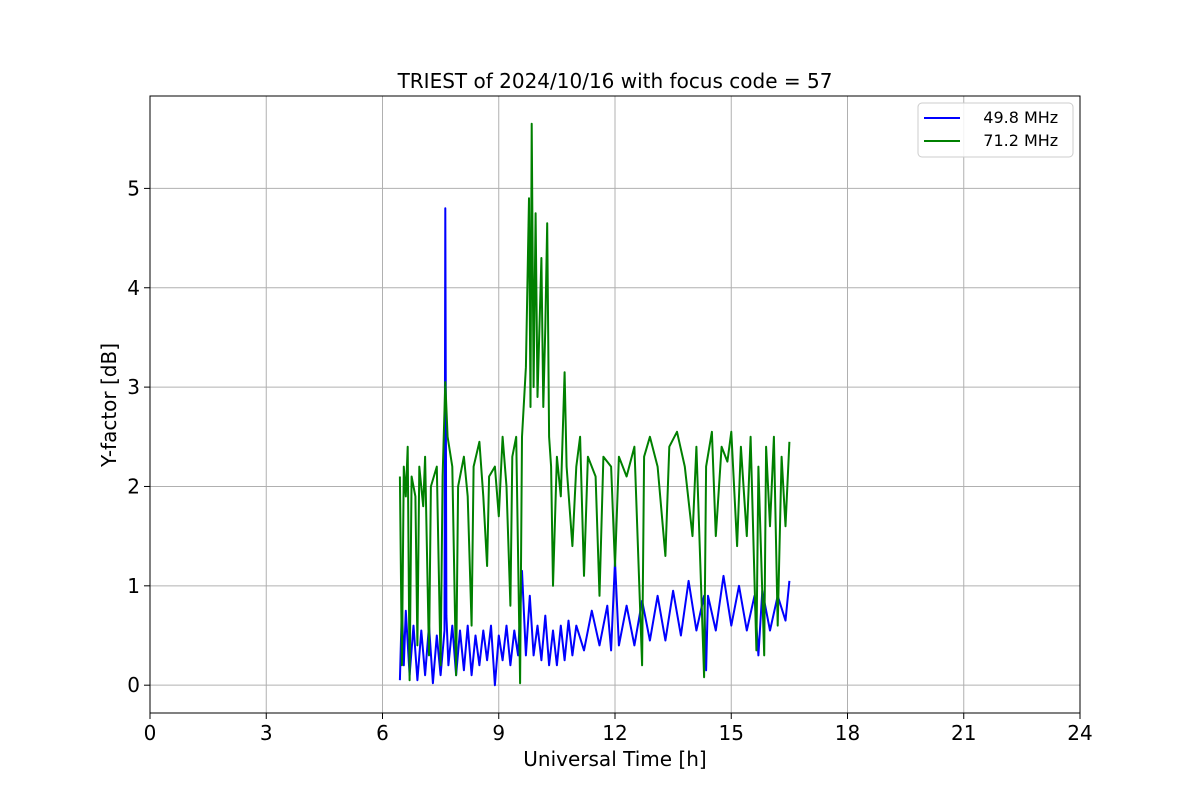 This screenshot has width=1200, height=800. What do you see at coordinates (133, 387) in the screenshot?
I see `y-tick-label-3: 3` at bounding box center [133, 387].